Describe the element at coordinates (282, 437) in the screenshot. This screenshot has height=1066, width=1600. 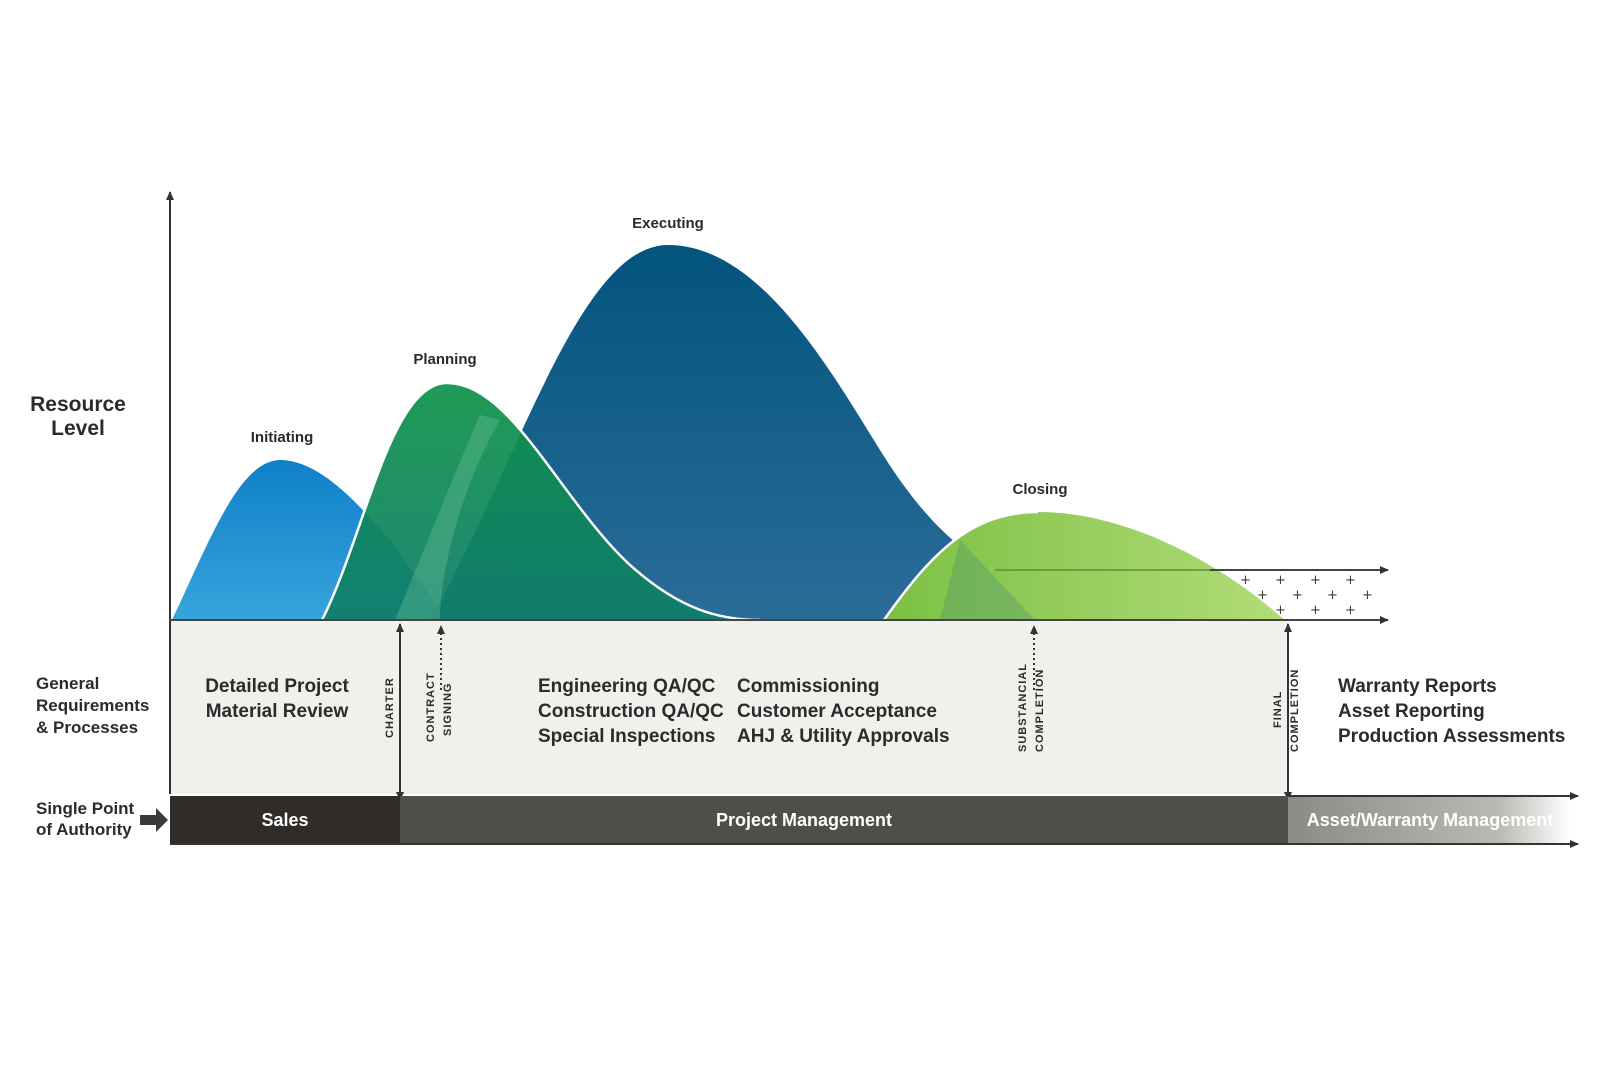
I see `phase-label-initiating: Initiating` at that location.